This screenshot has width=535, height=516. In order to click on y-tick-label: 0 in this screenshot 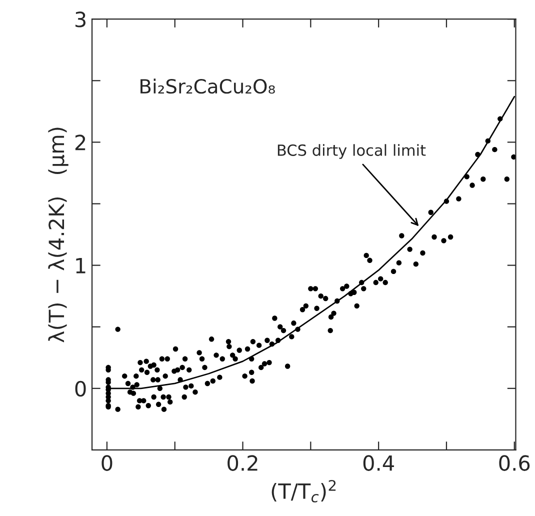, I will do `click(80, 388)`.